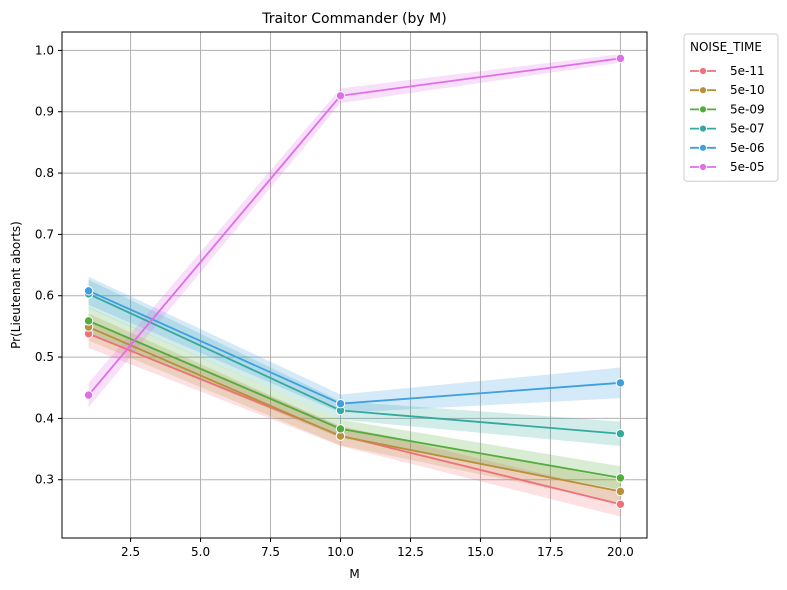 The height and width of the screenshot is (590, 787). Describe the element at coordinates (747, 148) in the screenshot. I see `legend-label: 5e-06` at that location.